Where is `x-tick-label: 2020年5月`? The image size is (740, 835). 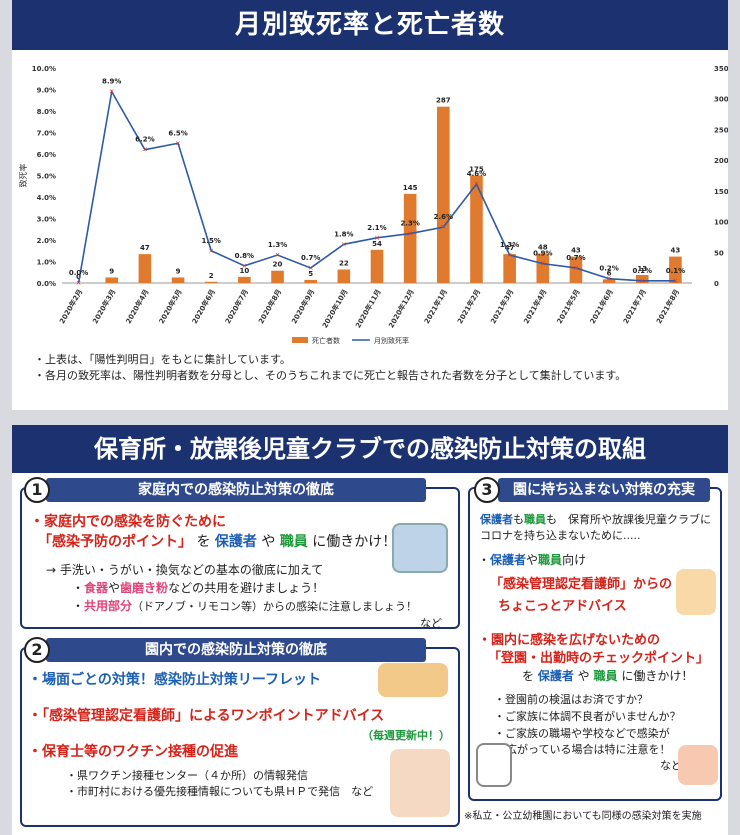
x-tick-label: 2020年5月 is located at coordinates (170, 307).